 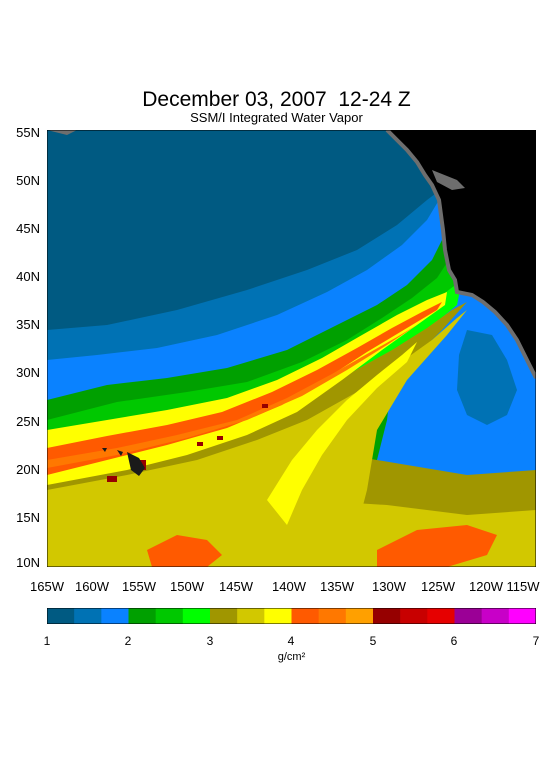 What do you see at coordinates (128, 641) in the screenshot?
I see `colorbar-label-2: 2` at bounding box center [128, 641].